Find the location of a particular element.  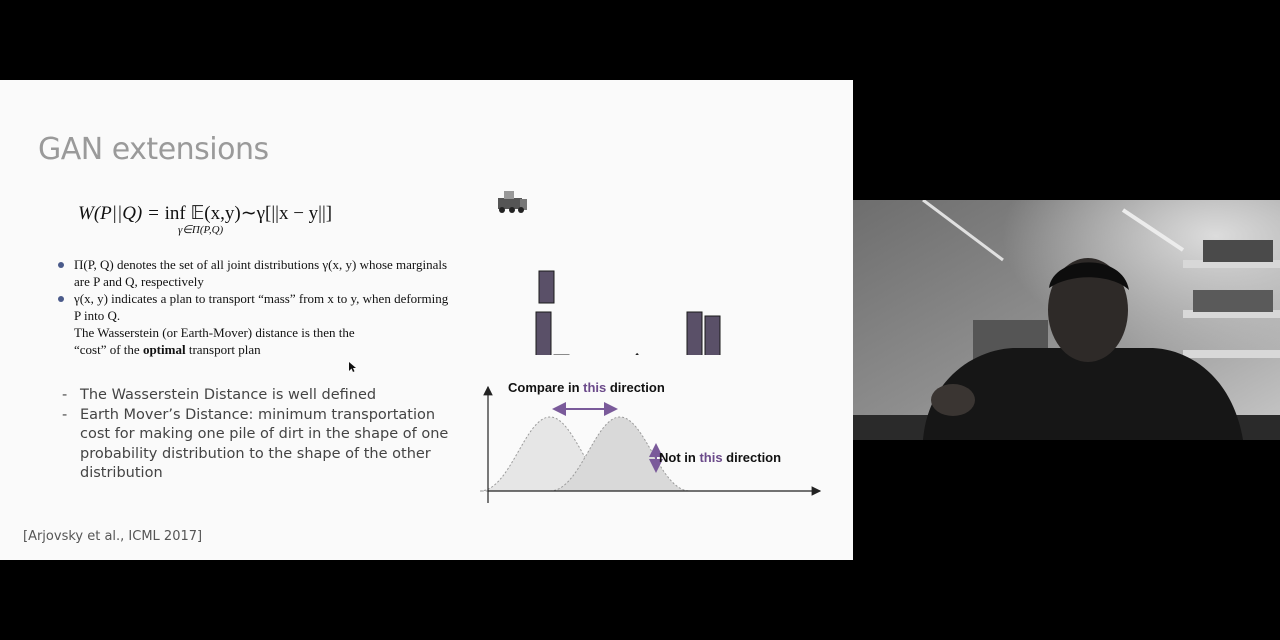

not-equal-sign: ≠ is located at coordinates (631, 349).